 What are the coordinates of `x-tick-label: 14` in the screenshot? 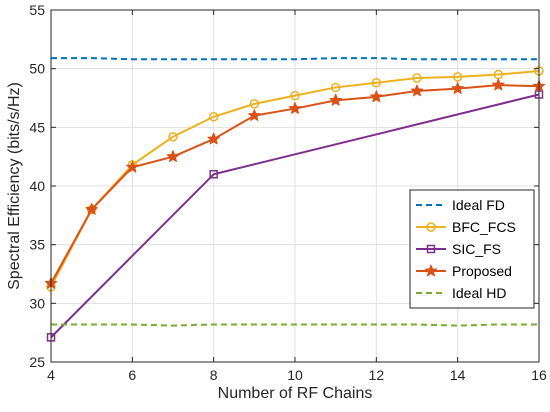 It's located at (458, 375).